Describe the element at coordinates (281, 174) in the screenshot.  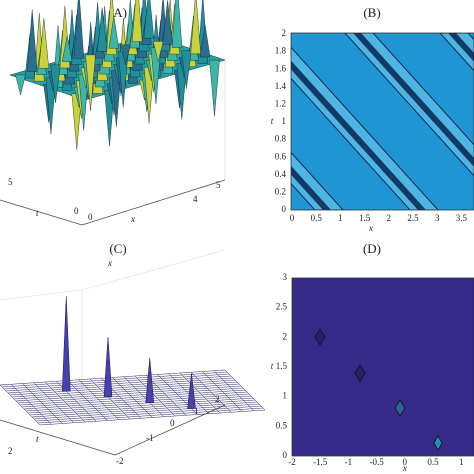
I see `t-tick-label: 0.4` at that location.